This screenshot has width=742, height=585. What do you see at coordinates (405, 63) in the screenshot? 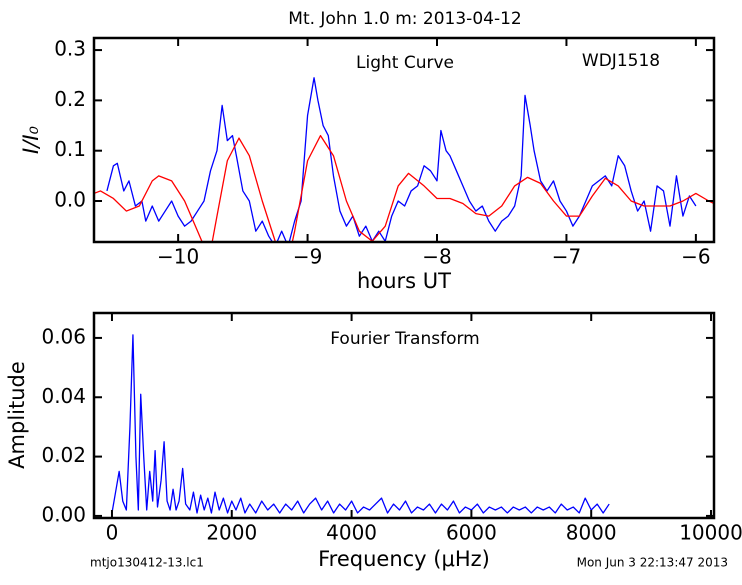
I see `annotation: Light Curve` at bounding box center [405, 63].